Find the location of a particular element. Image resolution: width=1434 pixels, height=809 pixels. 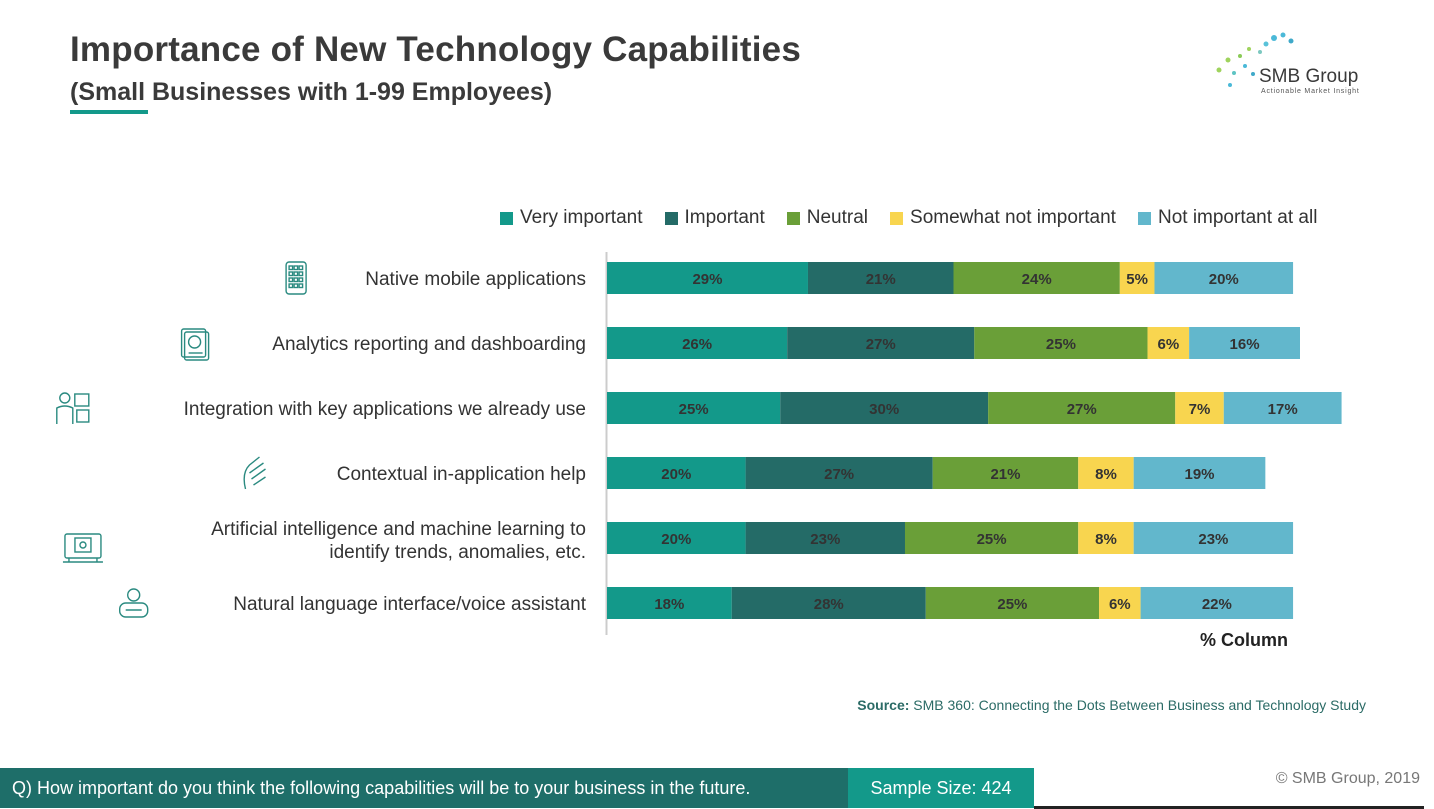

legend-item-not-important-at-all: Not important at all is located at coordinates (1227, 218).